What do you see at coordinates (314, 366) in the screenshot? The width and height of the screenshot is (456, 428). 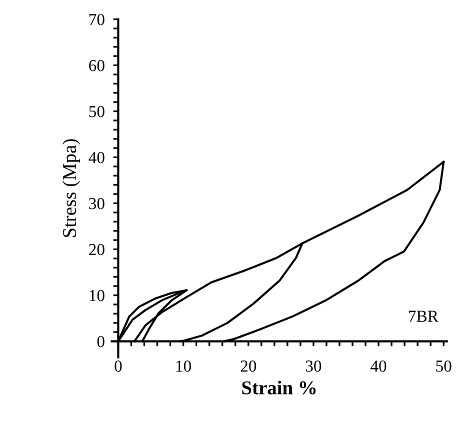 I see `x-tick-label: 30` at bounding box center [314, 366].